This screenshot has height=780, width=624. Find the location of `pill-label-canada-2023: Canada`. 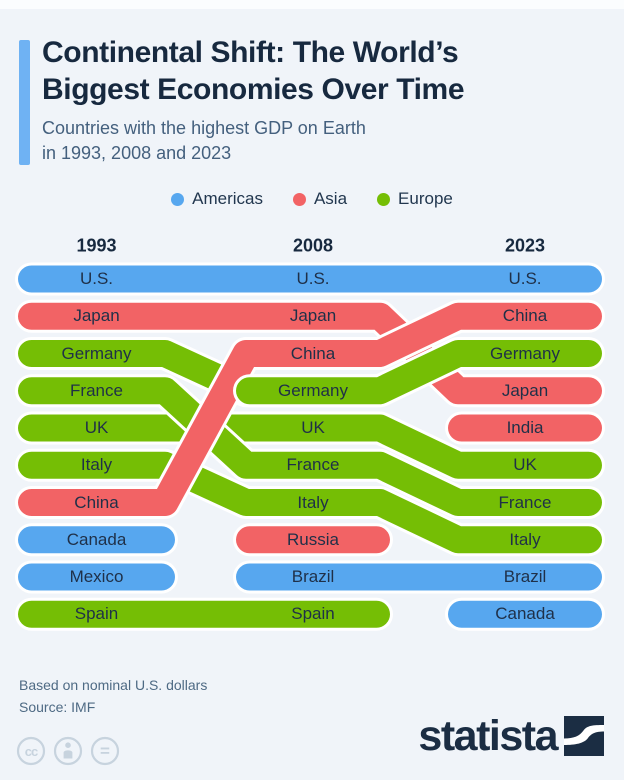

pill-label-canada-2023: Canada is located at coordinates (525, 614).